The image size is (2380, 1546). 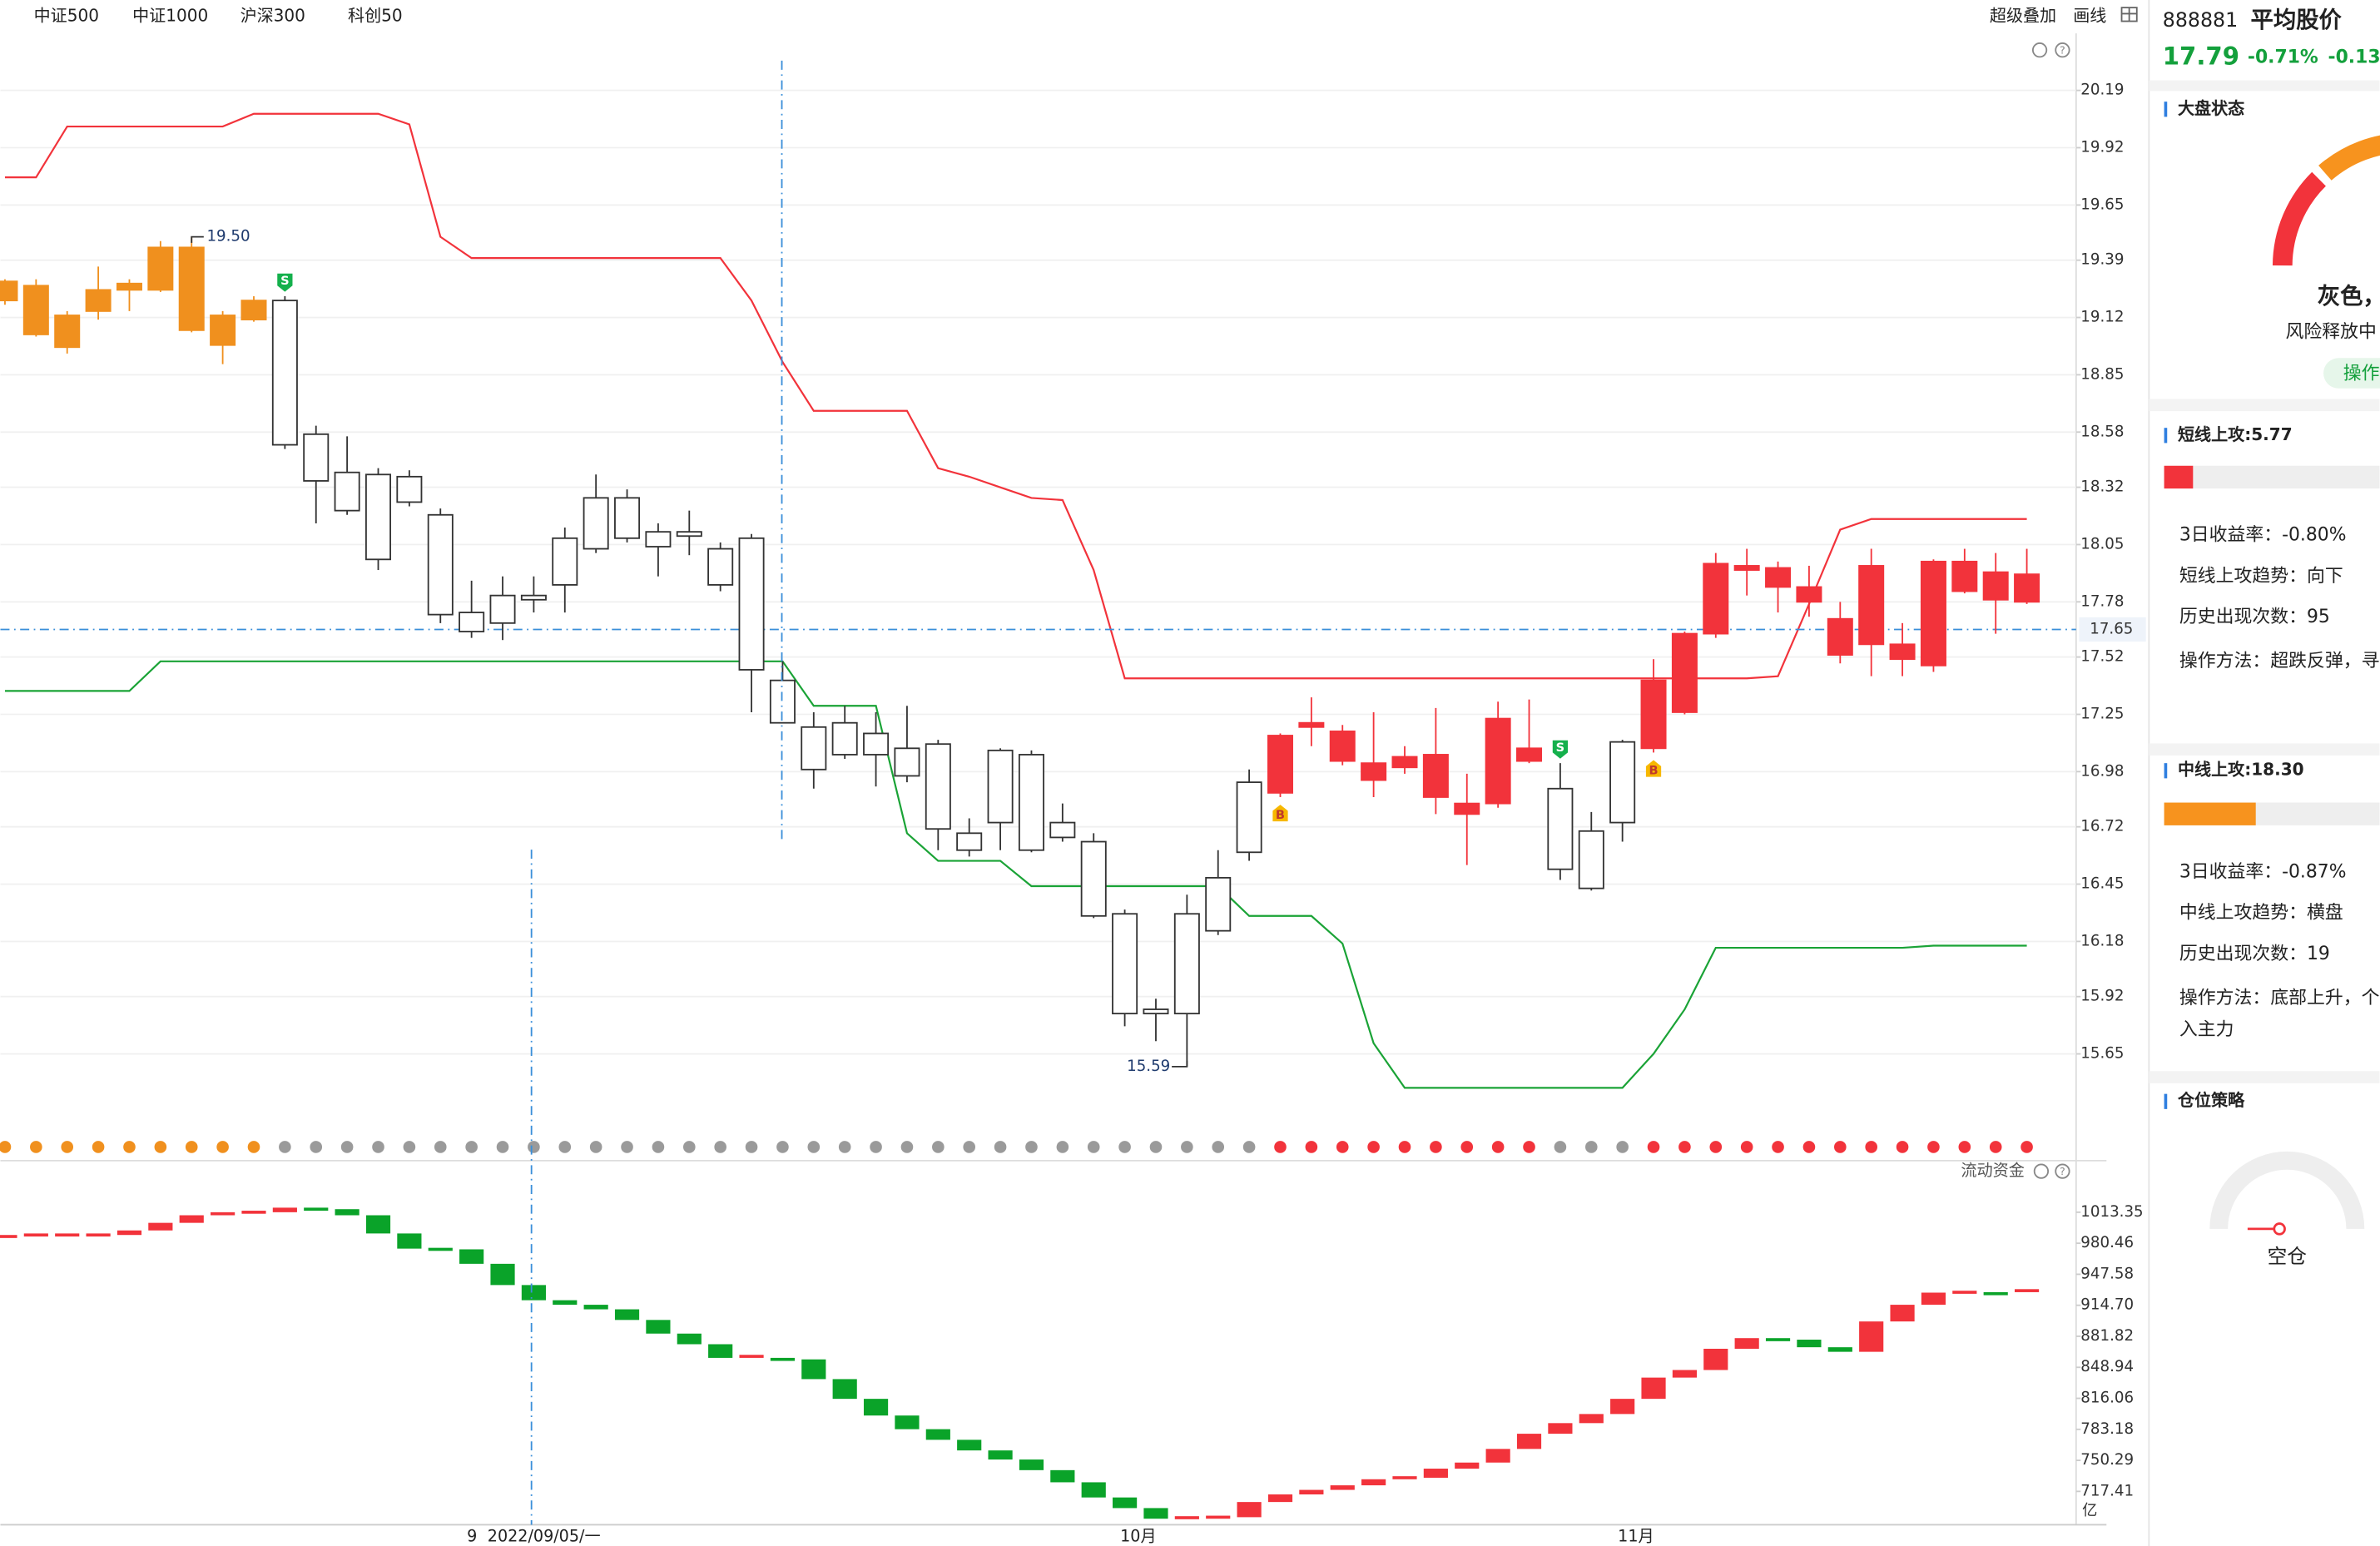 I want to click on tab: 科创50, so click(x=375, y=16).